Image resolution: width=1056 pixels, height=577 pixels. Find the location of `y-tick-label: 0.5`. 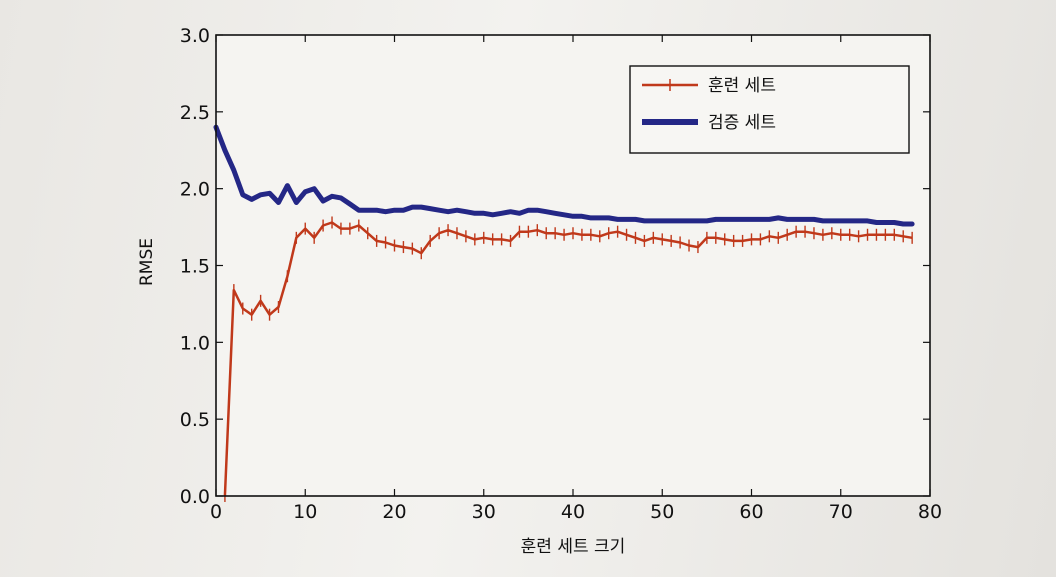

y-tick-label: 0.5 is located at coordinates (195, 420).